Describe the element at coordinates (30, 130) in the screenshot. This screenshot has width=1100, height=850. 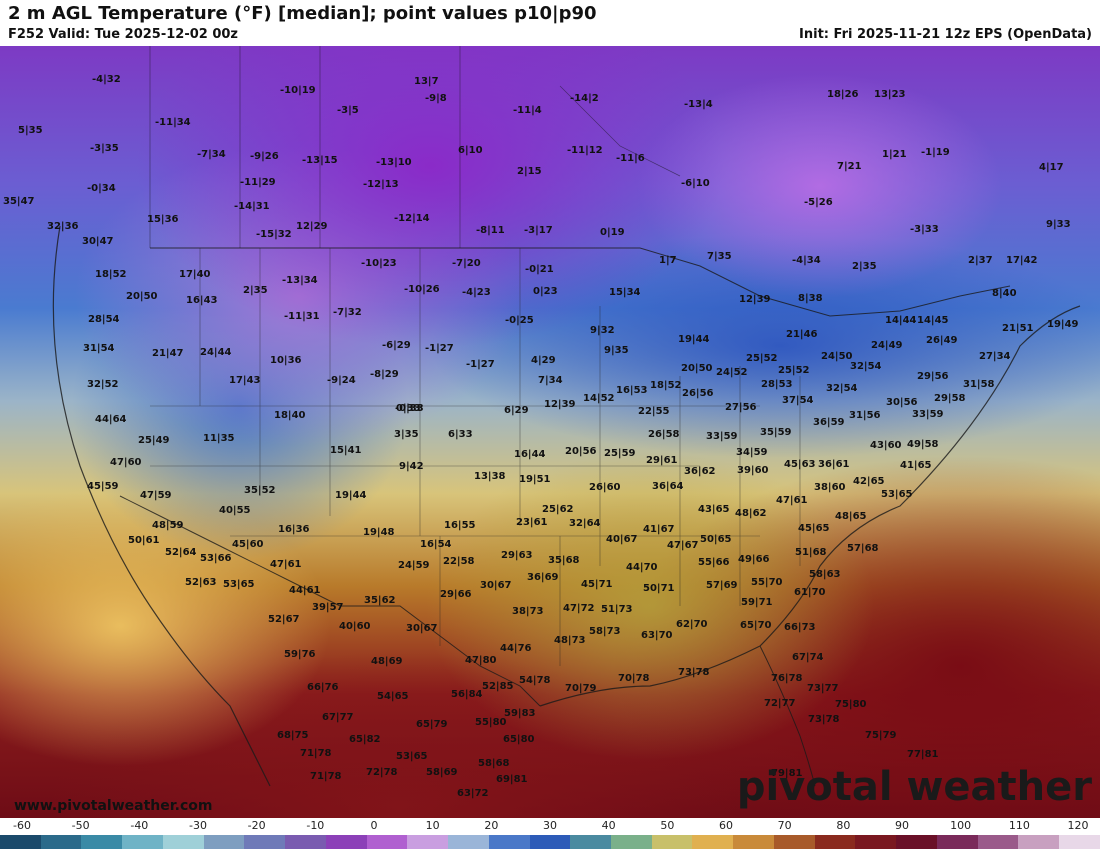
I see `point-value: 5|35` at that location.